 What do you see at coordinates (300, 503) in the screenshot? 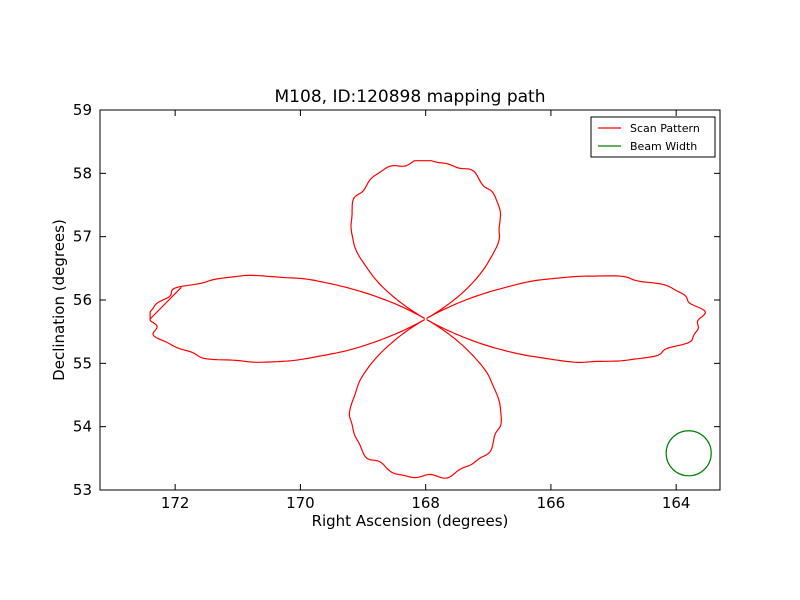
I see `x-tick-label: 170` at bounding box center [300, 503].